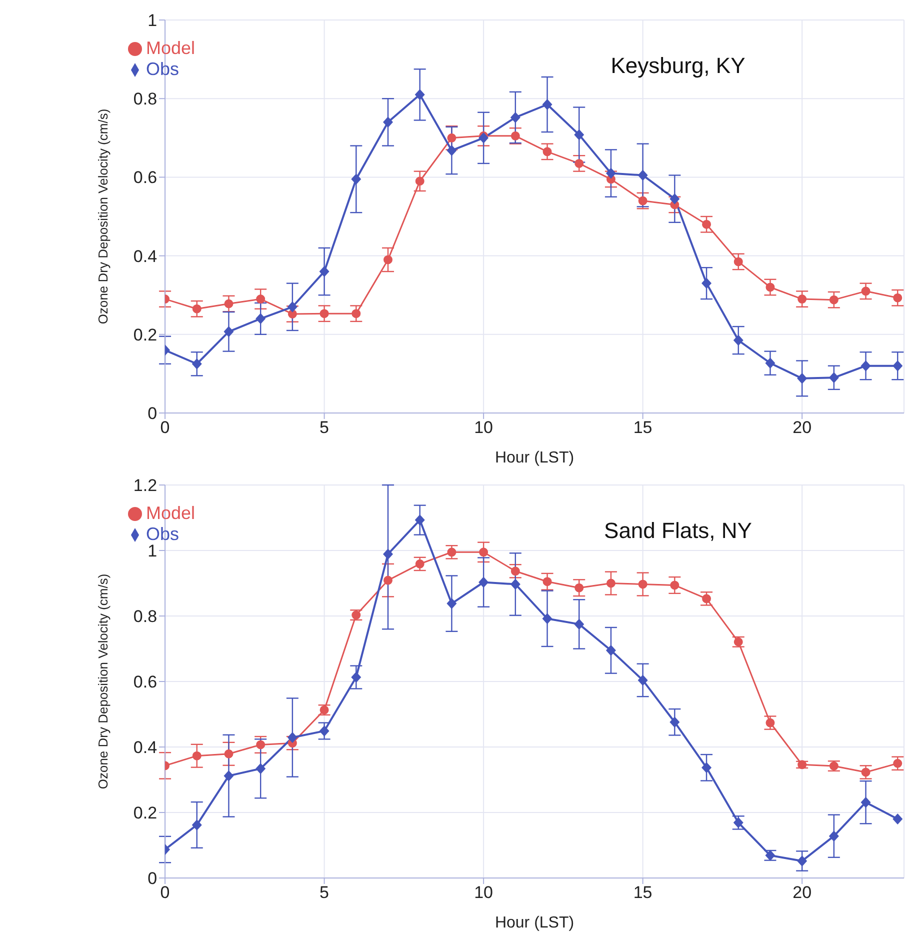 The image size is (918, 951). I want to click on y-tick-label: 1, so click(153, 551).